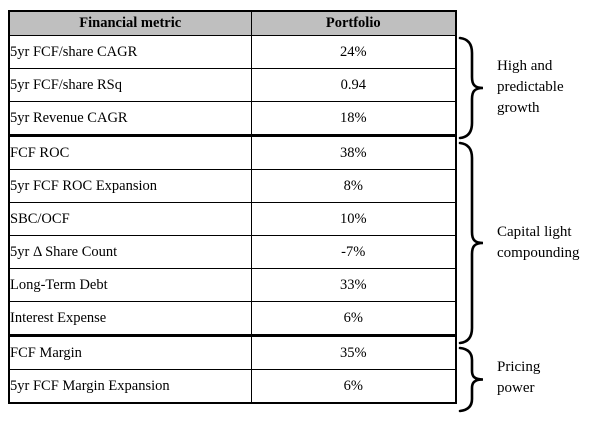  I want to click on metric-value-cell: 18%, so click(353, 118).